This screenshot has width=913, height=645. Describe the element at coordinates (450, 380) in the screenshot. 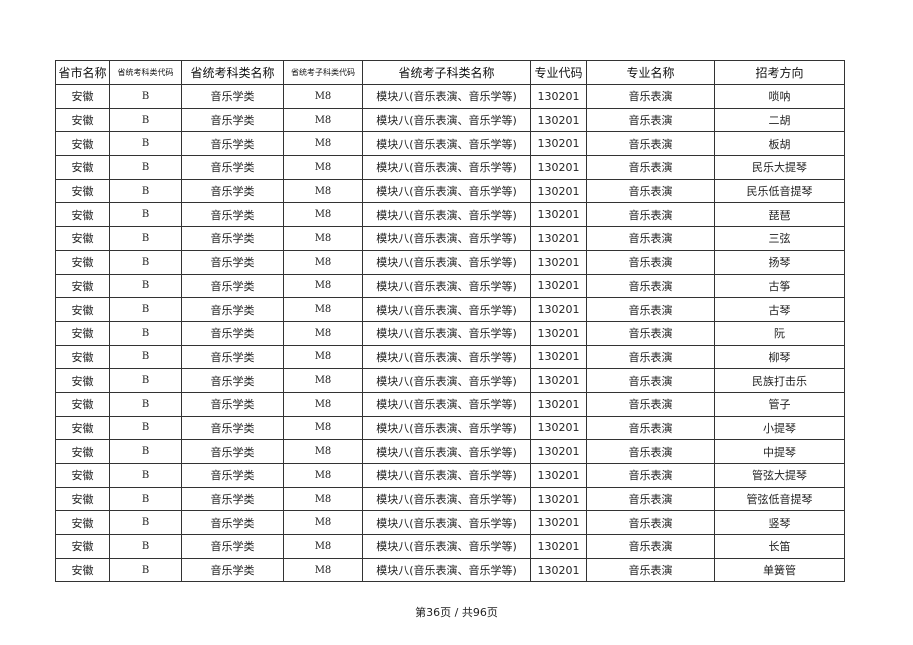

I see `table-row: 安徽 B 音乐学类 M8 模块八(音乐表演、音乐学等) 130201 音乐表演 民族打击乐` at that location.